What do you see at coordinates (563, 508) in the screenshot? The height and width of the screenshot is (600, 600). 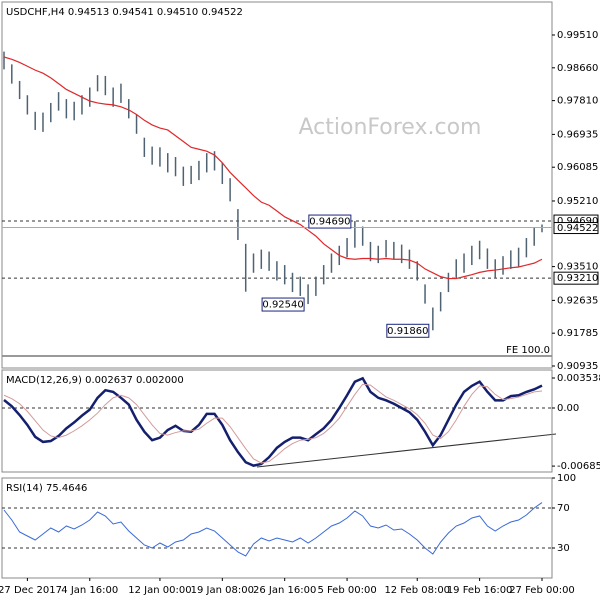 I see `y-tick-label: 70` at bounding box center [563, 508].